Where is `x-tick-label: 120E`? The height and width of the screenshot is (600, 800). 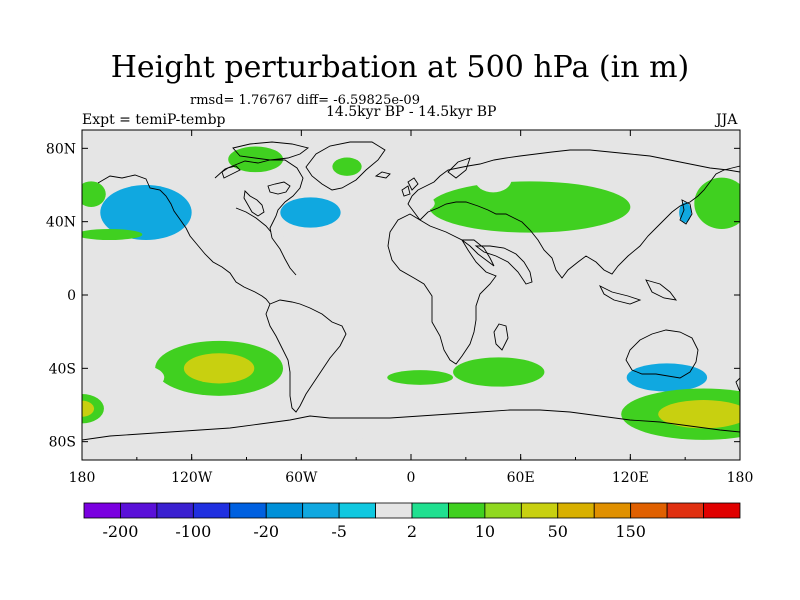
x-tick-label: 120E is located at coordinates (630, 478).